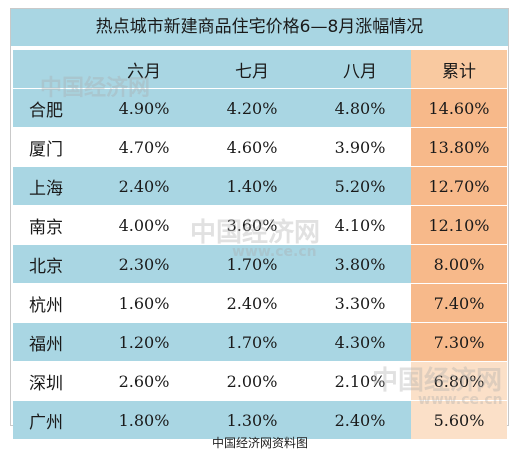 This screenshot has width=520, height=458. I want to click on cumulative-cell: 6.80%, so click(459, 381).